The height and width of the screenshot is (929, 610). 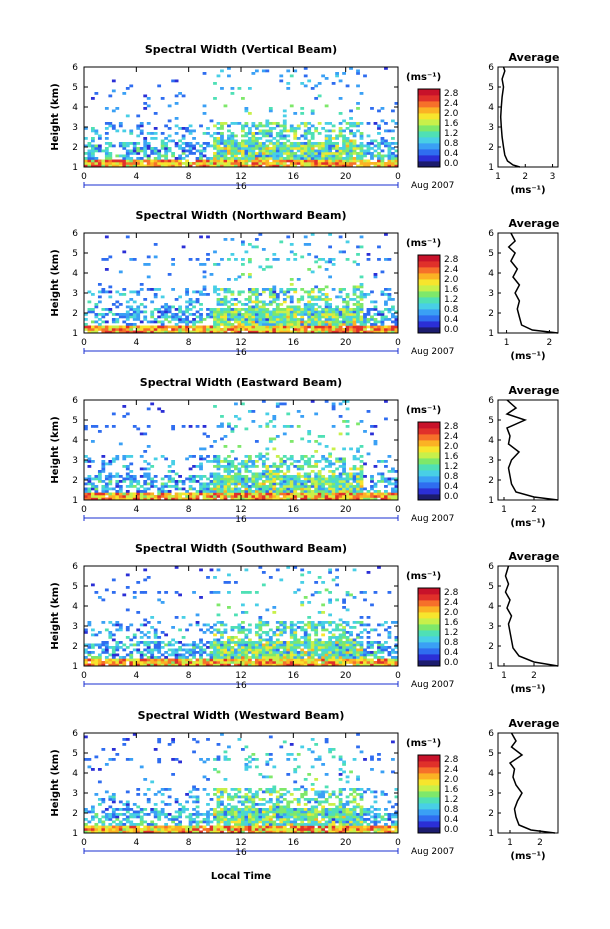 I want to click on colorbar-segment, so click(x=429, y=158).